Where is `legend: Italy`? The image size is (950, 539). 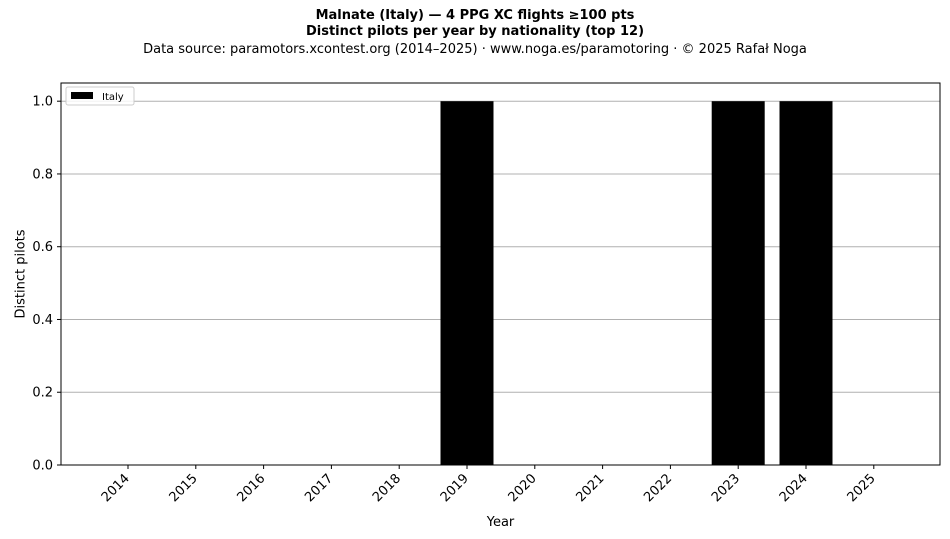
legend: Italy is located at coordinates (100, 96).